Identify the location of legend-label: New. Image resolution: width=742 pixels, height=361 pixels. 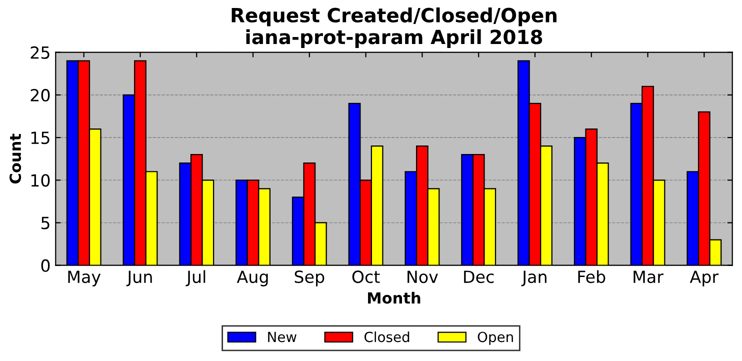
(282, 337).